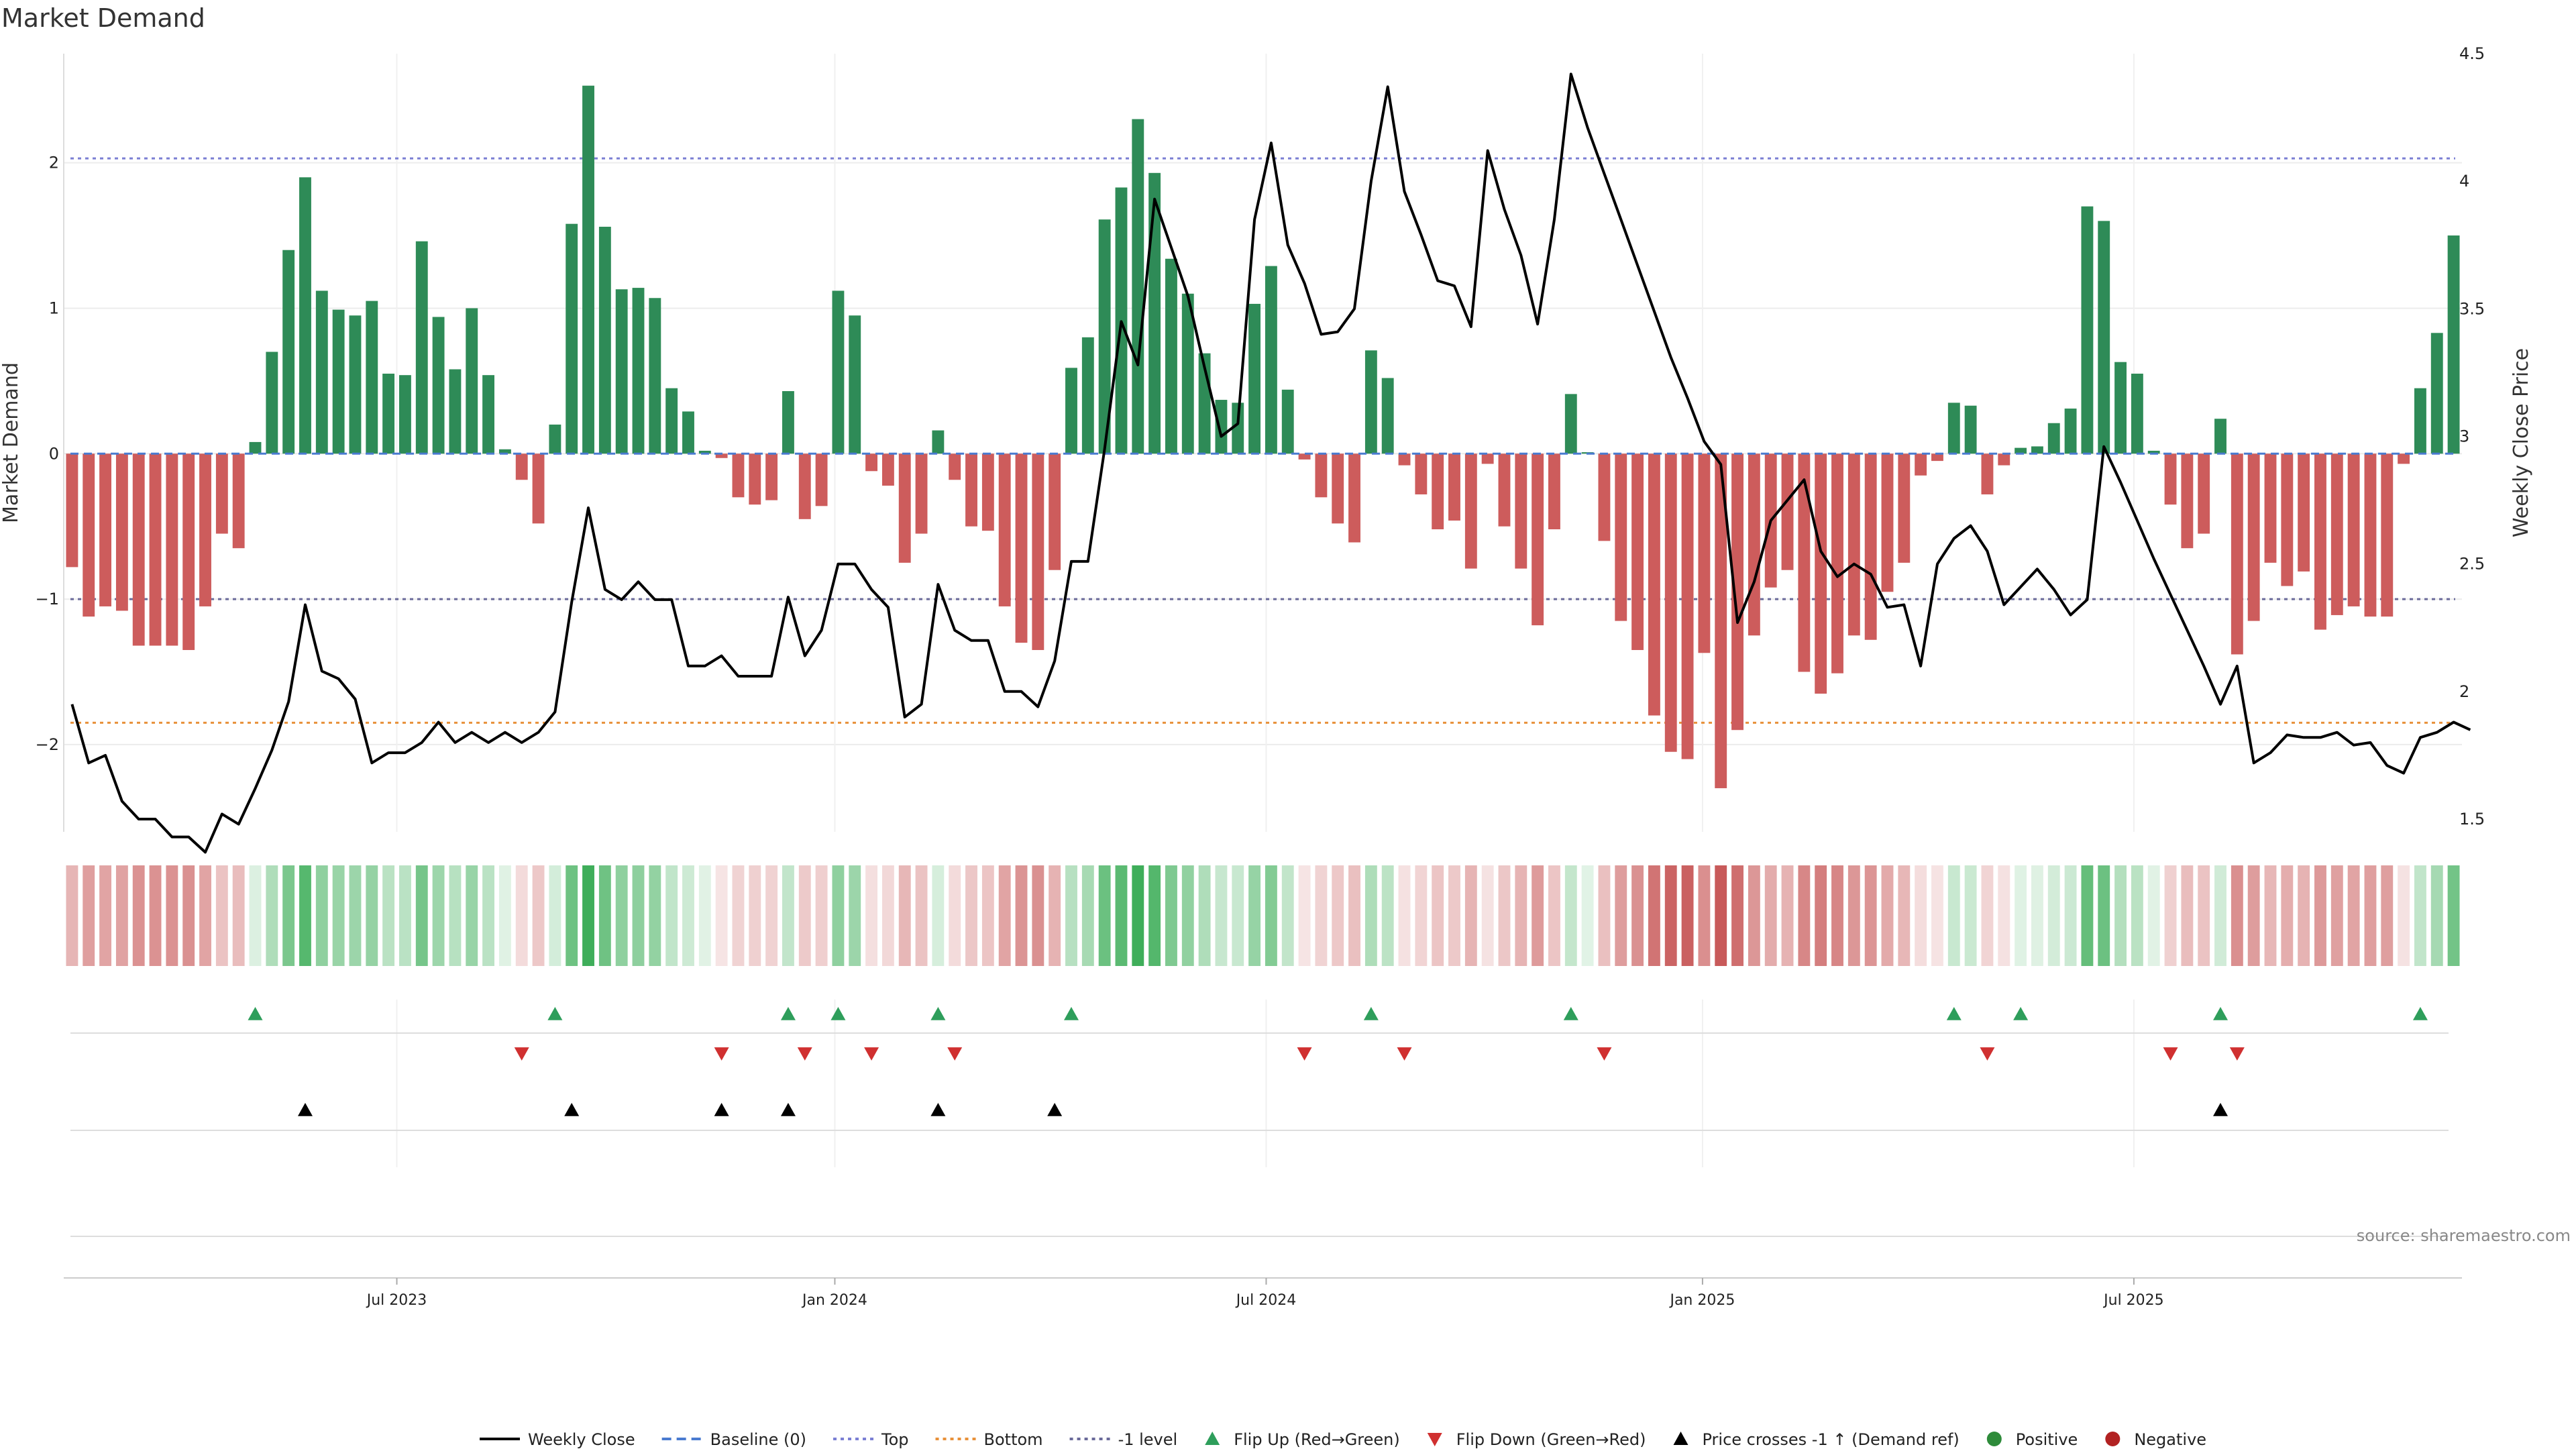 This screenshot has width=2576, height=1449. What do you see at coordinates (557, 1439) in the screenshot?
I see `legend-item: Weekly Close` at bounding box center [557, 1439].